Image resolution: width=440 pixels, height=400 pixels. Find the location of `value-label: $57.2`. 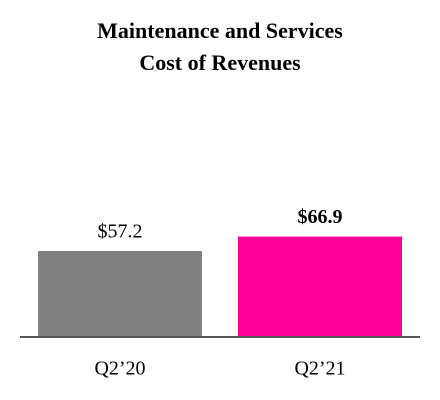

value-label: $57.2 is located at coordinates (120, 232).